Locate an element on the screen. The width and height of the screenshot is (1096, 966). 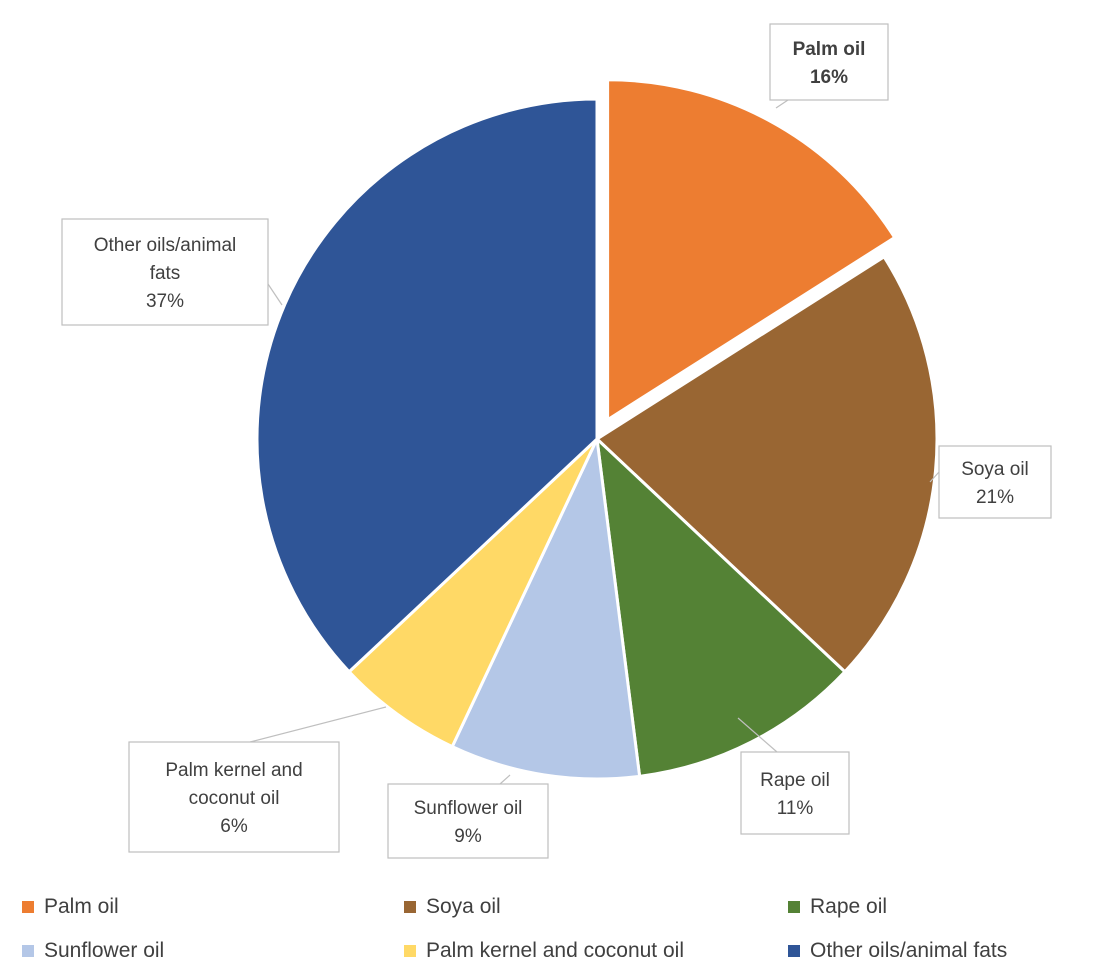
data-label-value: 6% is located at coordinates (234, 826).